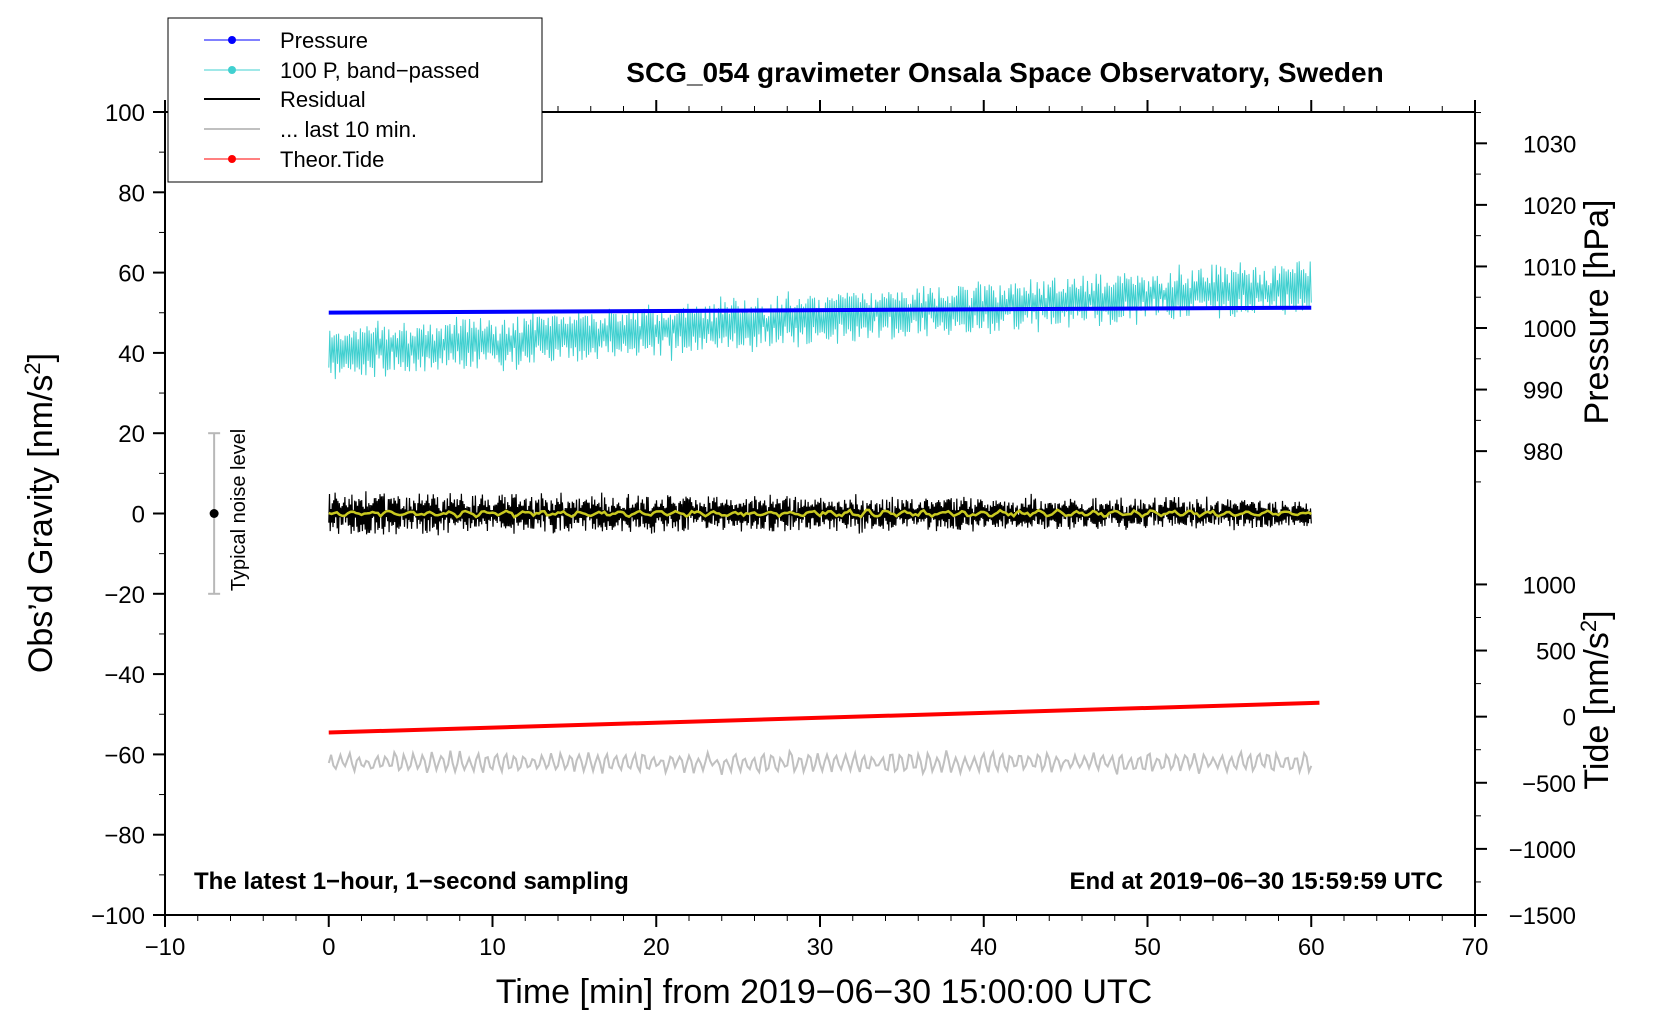 This screenshot has width=1660, height=1020. What do you see at coordinates (124, 755) in the screenshot?
I see `y-tick-label: −60` at bounding box center [124, 755].